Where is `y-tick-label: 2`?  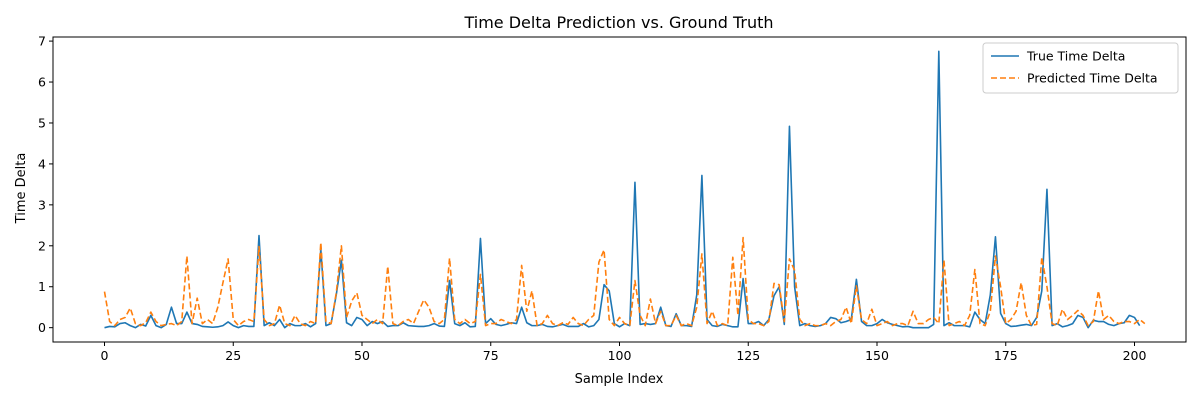 y-tick-label: 2 is located at coordinates (42, 245).